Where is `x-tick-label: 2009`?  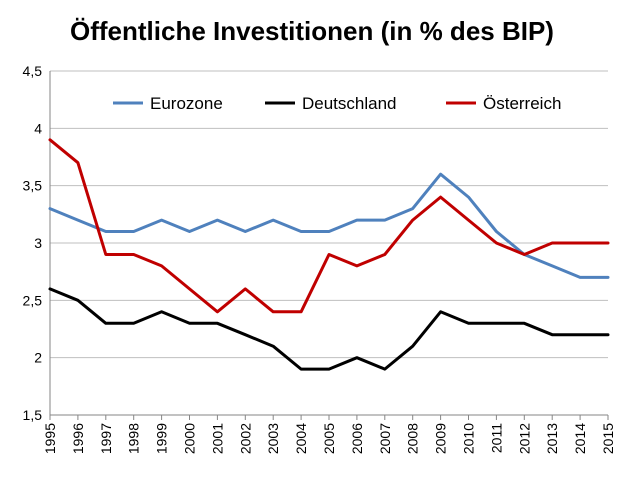
x-tick-label: 2009 is located at coordinates (441, 438).